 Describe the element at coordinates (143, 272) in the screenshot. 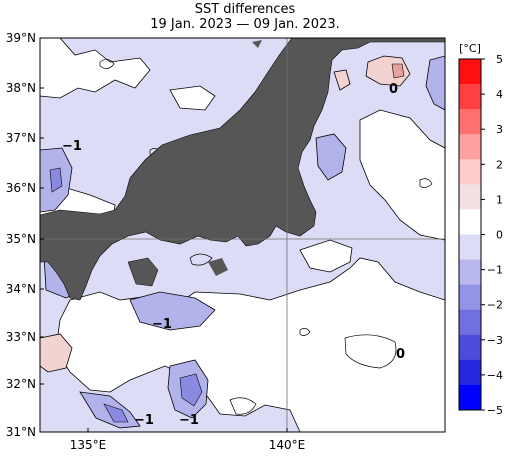

I see `land-awaji` at that location.